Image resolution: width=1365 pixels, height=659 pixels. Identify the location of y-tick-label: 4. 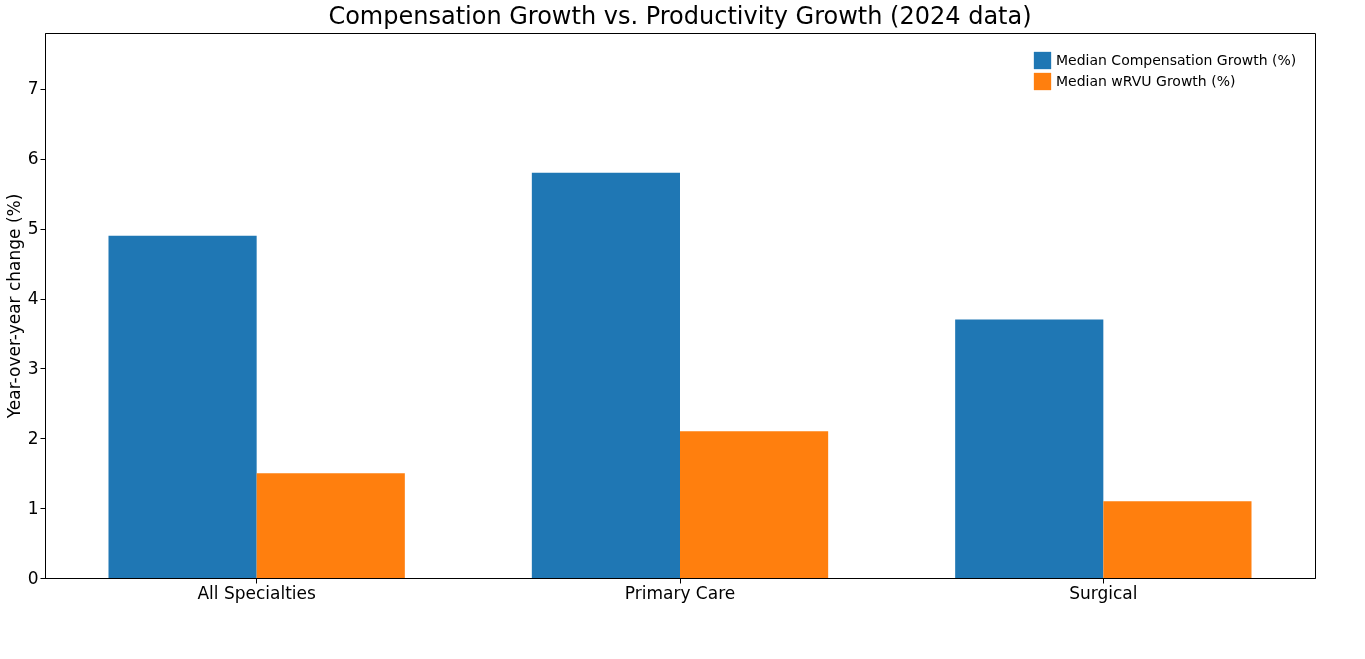
(33, 298).